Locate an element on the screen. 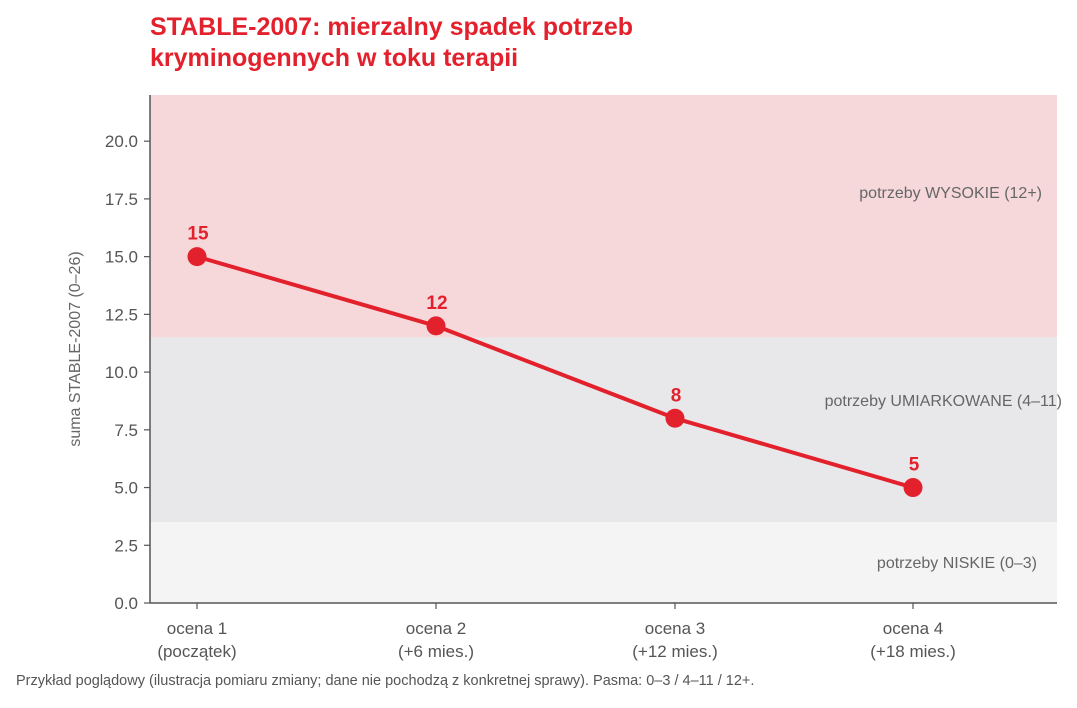 Image resolution: width=1077 pixels, height=708 pixels. x-tick-sublabel: (+18 mies.) is located at coordinates (913, 651).